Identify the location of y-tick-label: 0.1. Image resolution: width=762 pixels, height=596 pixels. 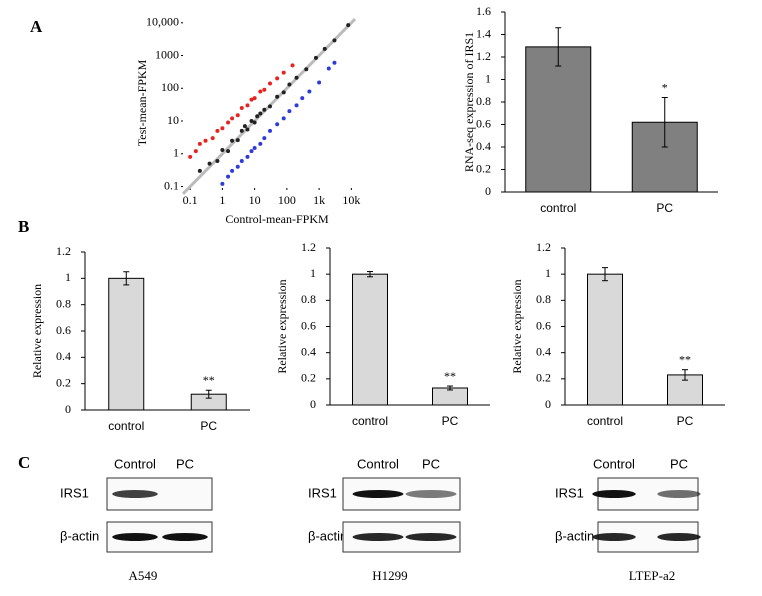
(171, 185).